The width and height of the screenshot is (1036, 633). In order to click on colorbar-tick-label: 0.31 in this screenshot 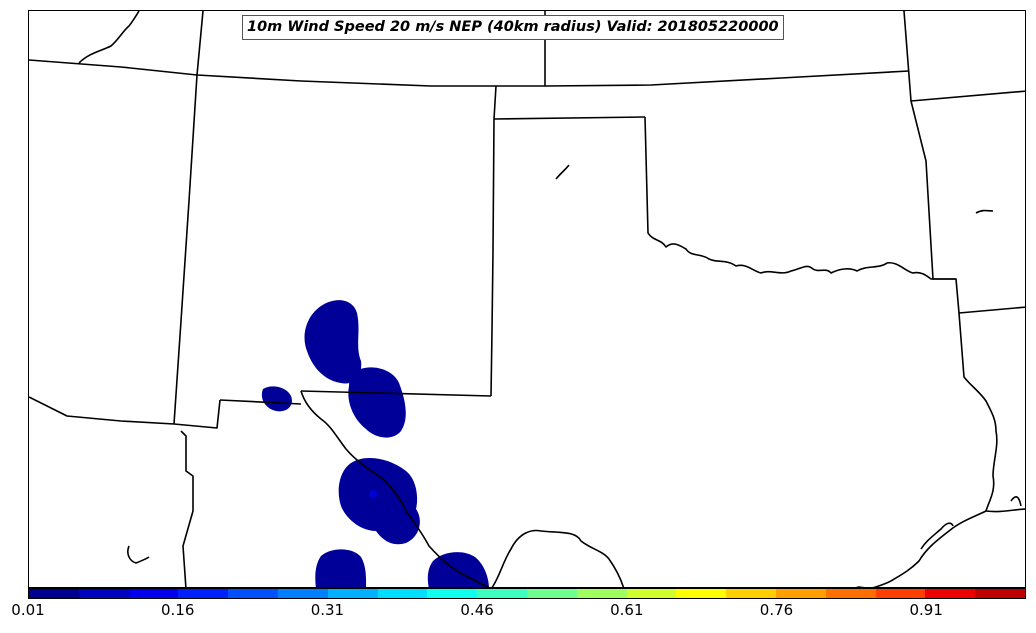, I will do `click(327, 610)`.